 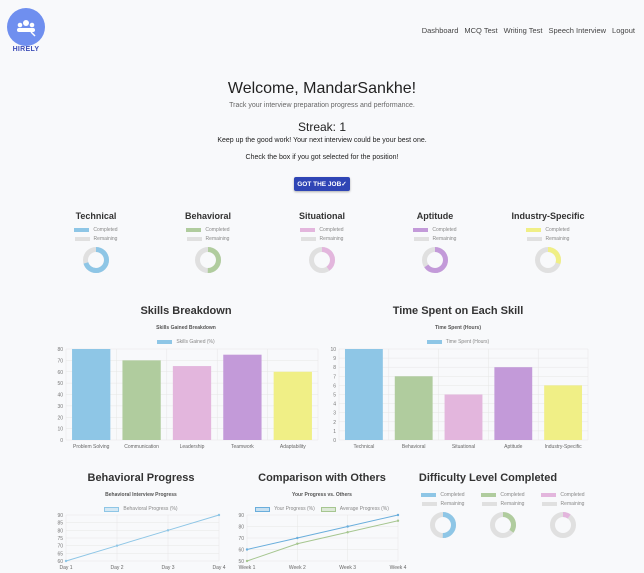 I want to click on got-the-job-button: GOT THE JOB✓, so click(x=322, y=184).